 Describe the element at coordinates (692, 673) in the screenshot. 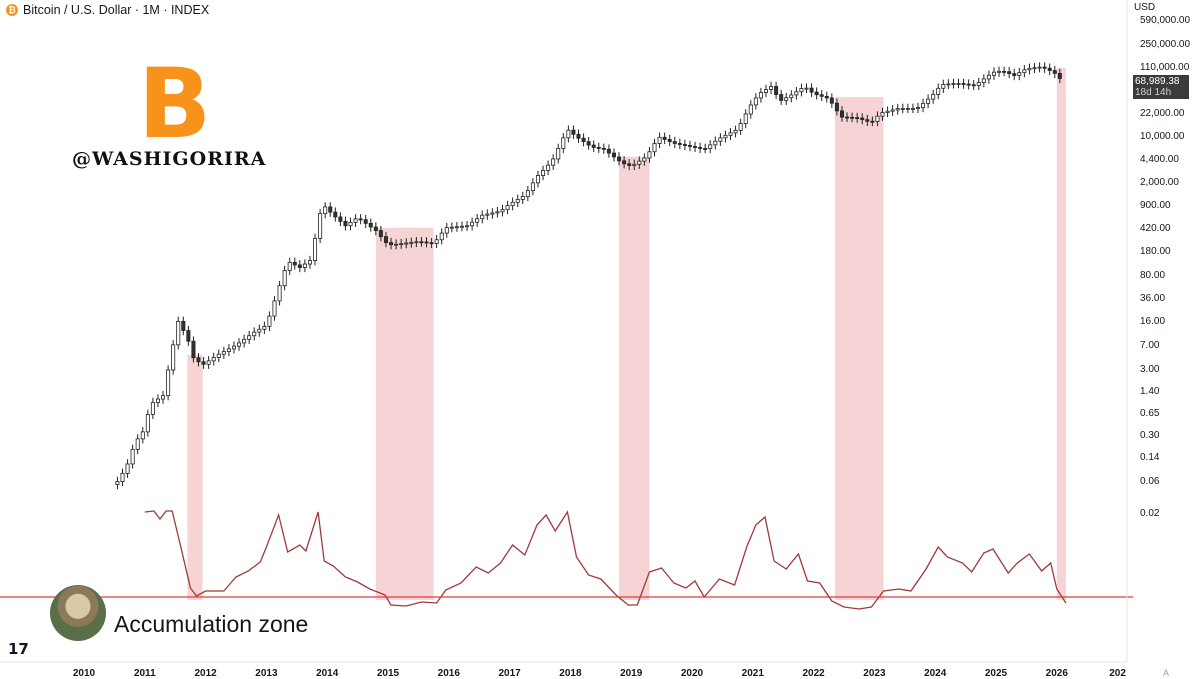

I see `time-tick-label: 2020` at that location.